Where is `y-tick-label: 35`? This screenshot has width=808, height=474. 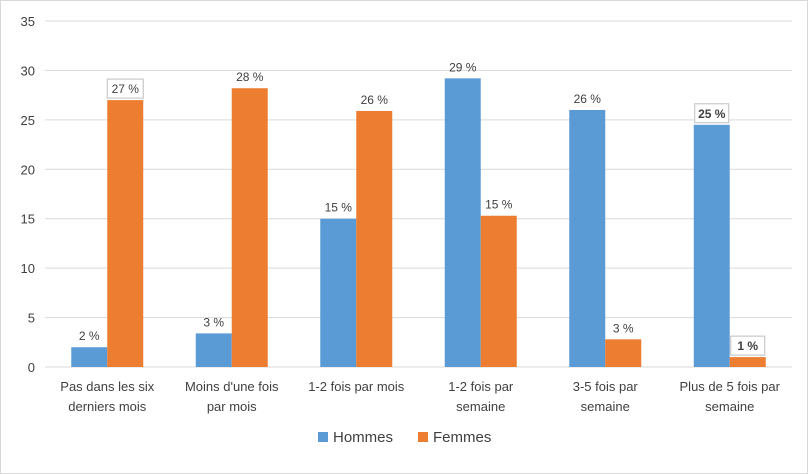 y-tick-label: 35 is located at coordinates (28, 21).